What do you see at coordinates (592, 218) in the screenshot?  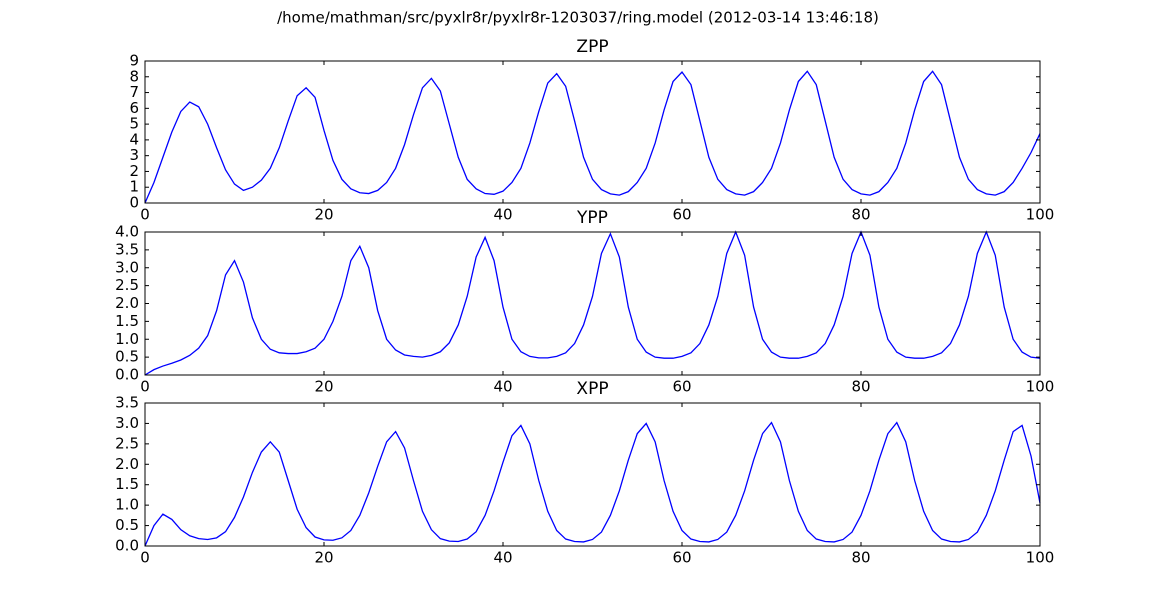 I see `axes-title: YPP` at bounding box center [592, 218].